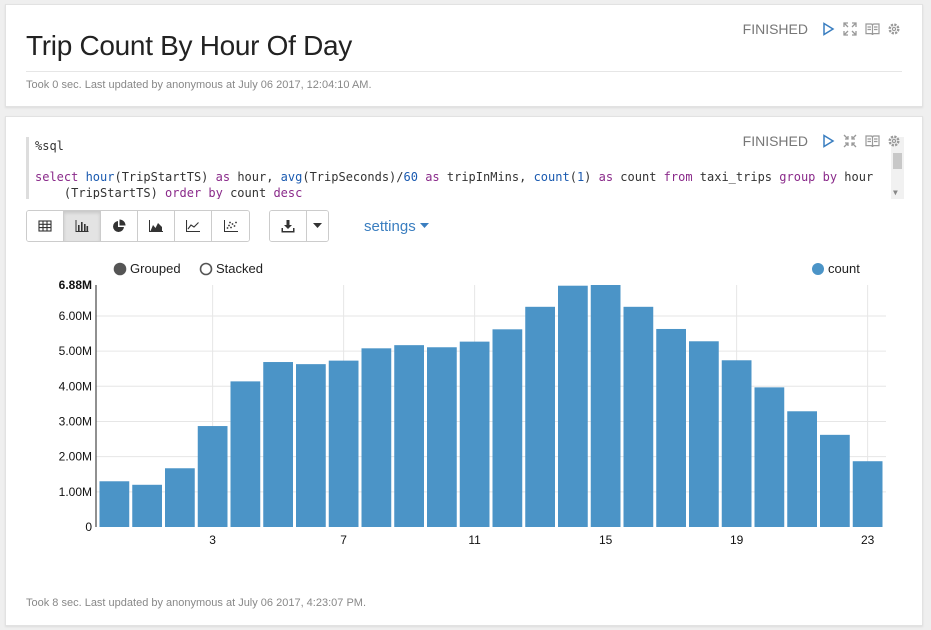 The image size is (931, 630). I want to click on area-chart-button, so click(156, 226).